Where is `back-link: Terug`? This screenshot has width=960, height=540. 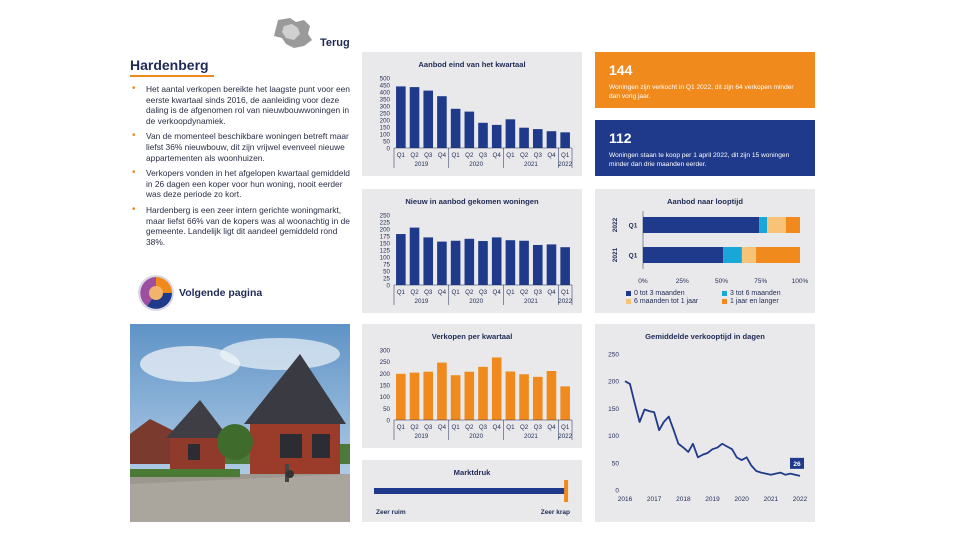
back-link: Terug is located at coordinates (335, 43).